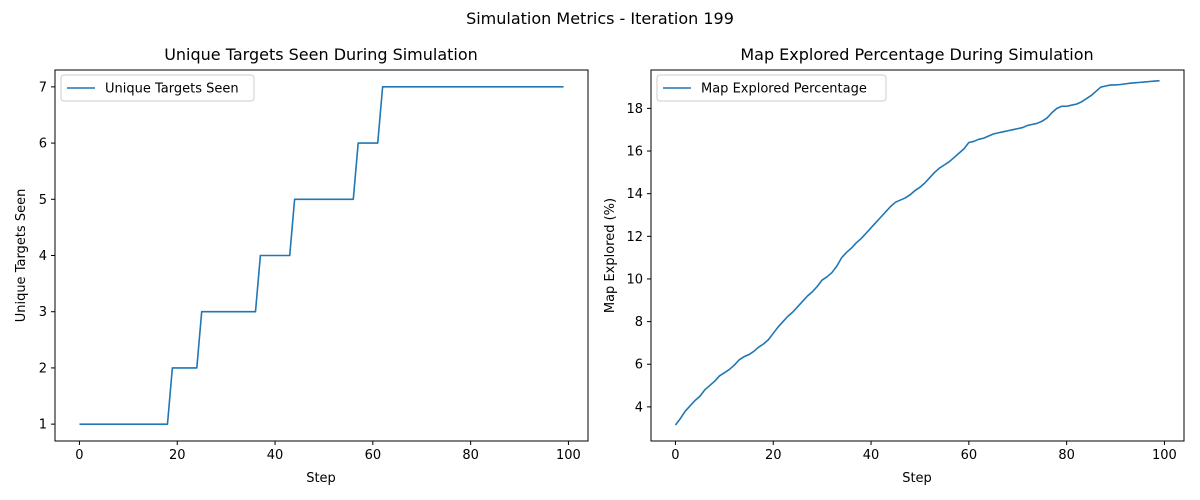 This screenshot has width=1200, height=500. Describe the element at coordinates (634, 152) in the screenshot. I see `y-tick-label: 16` at that location.